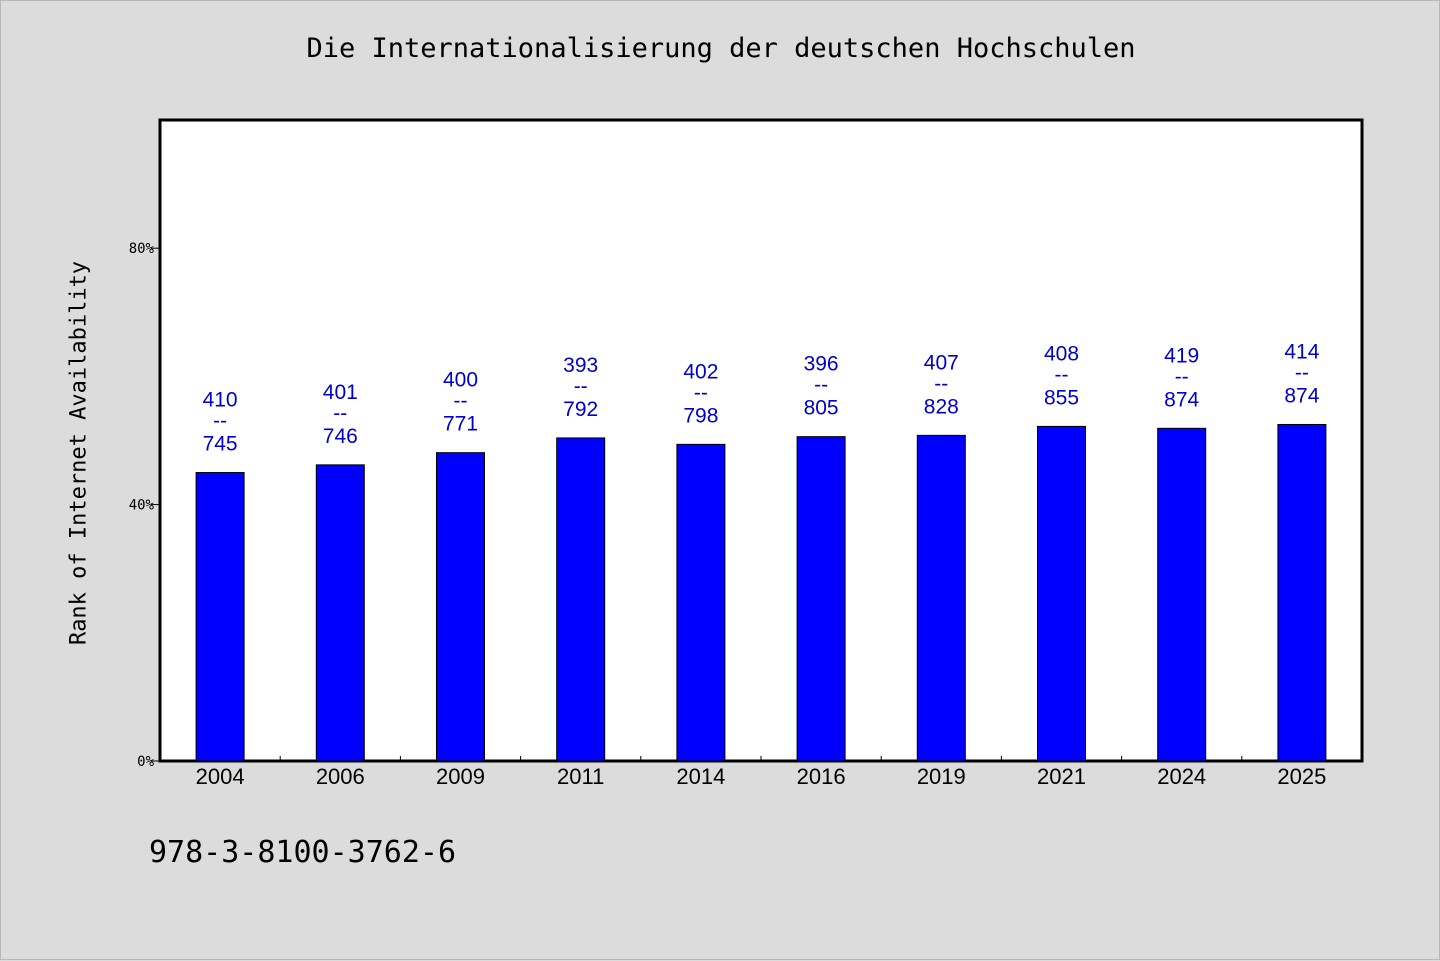 The width and height of the screenshot is (1440, 961). Describe the element at coordinates (340, 392) in the screenshot. I see `data-label-top: 401` at that location.